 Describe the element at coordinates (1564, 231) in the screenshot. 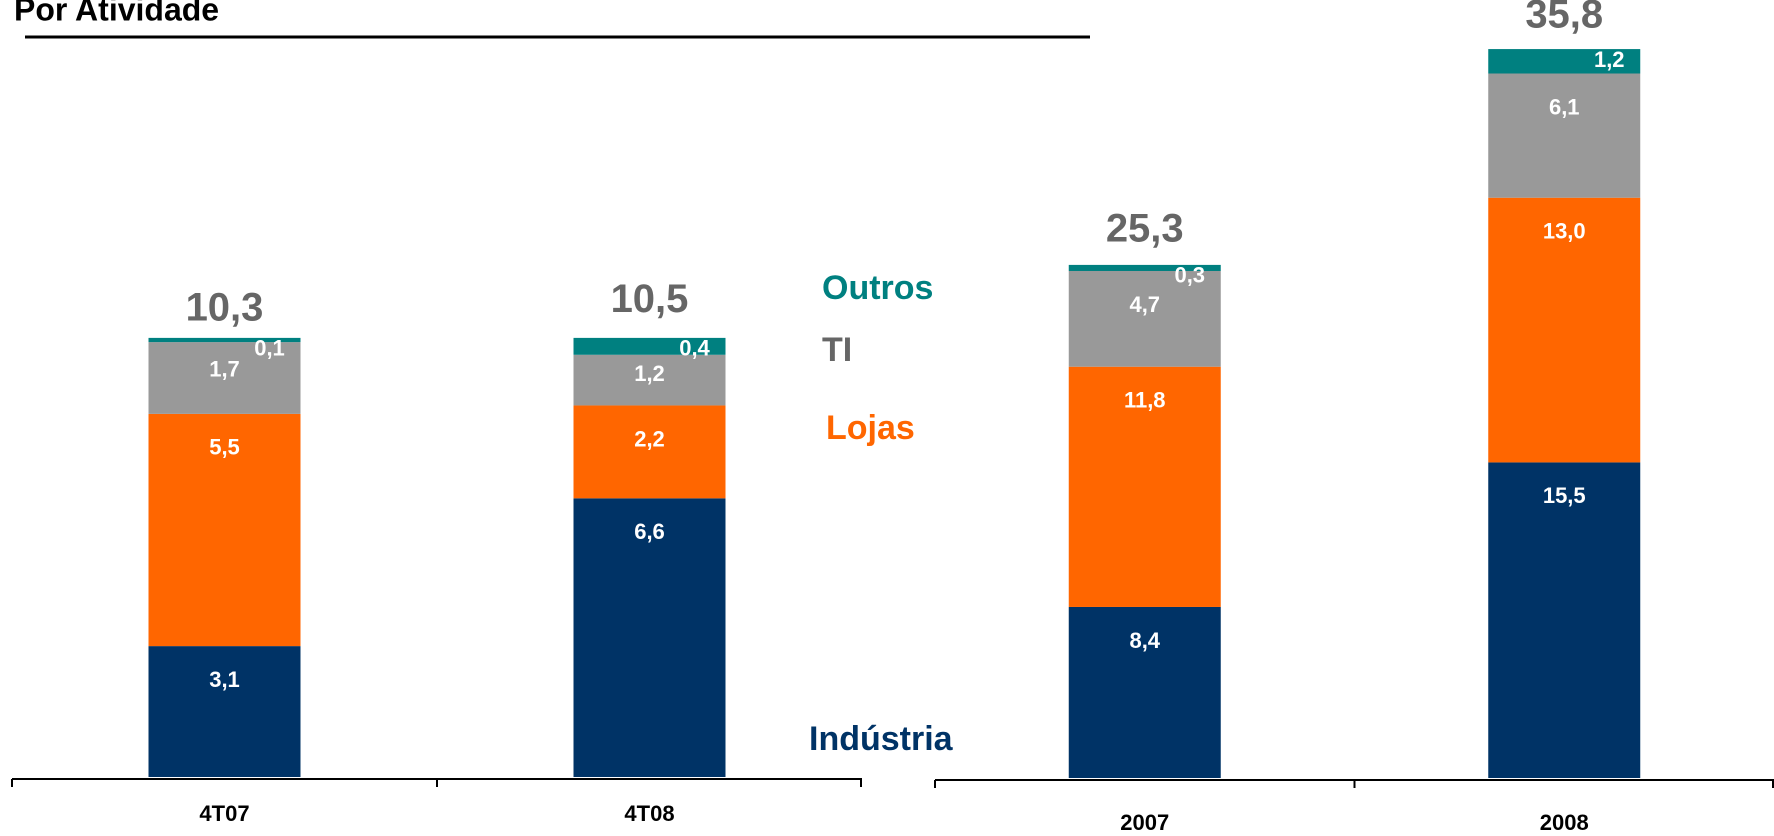

I see `value-label: 13,0` at that location.